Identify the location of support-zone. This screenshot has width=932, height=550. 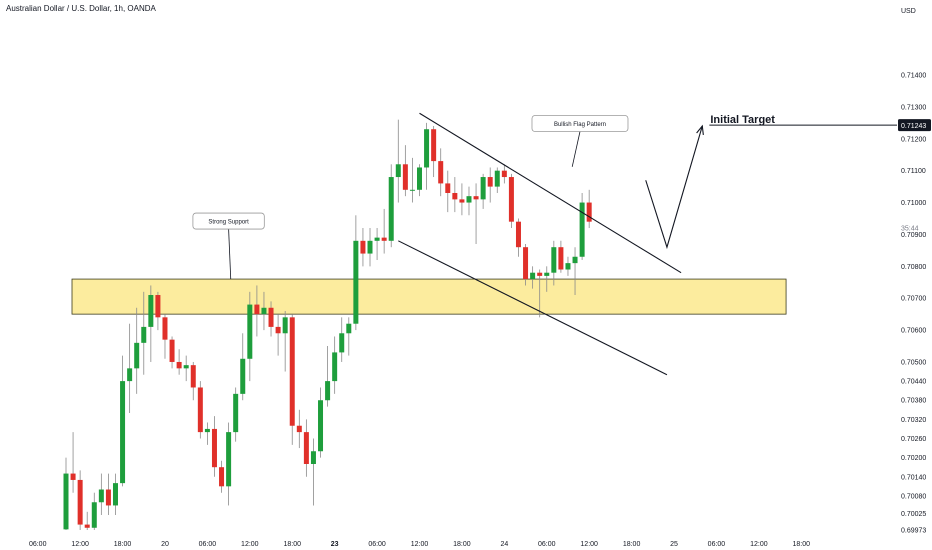
(429, 296).